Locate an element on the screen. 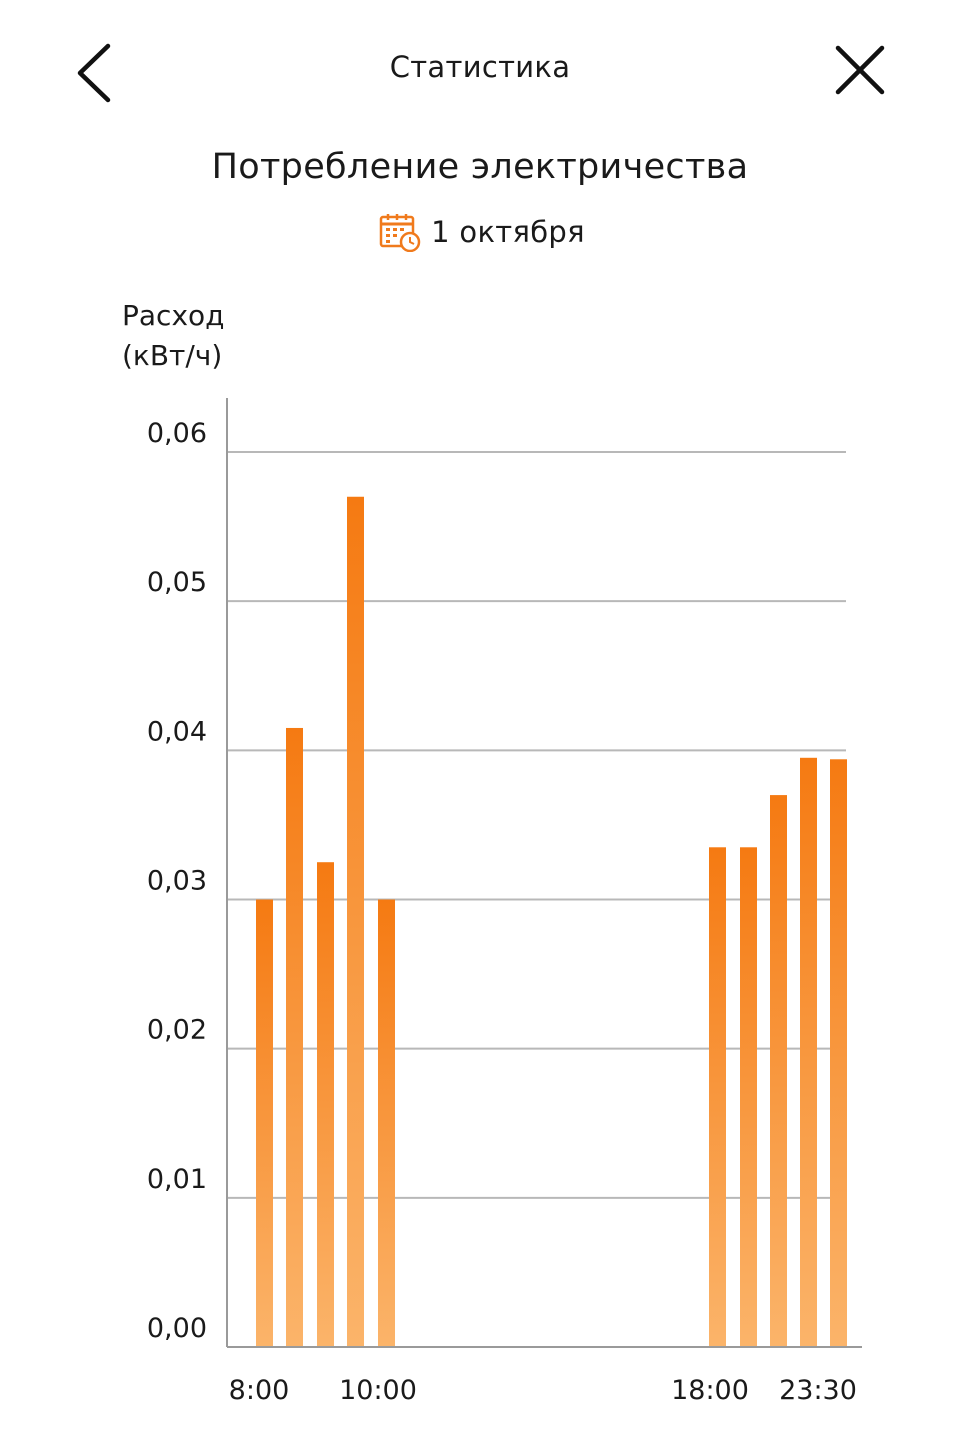 The height and width of the screenshot is (1440, 960). date-label: 1 октября is located at coordinates (508, 232).